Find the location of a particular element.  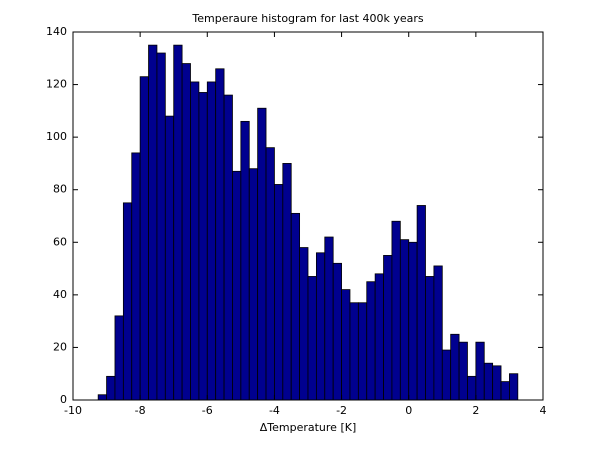

x-tick-label: -2 is located at coordinates (341, 410).